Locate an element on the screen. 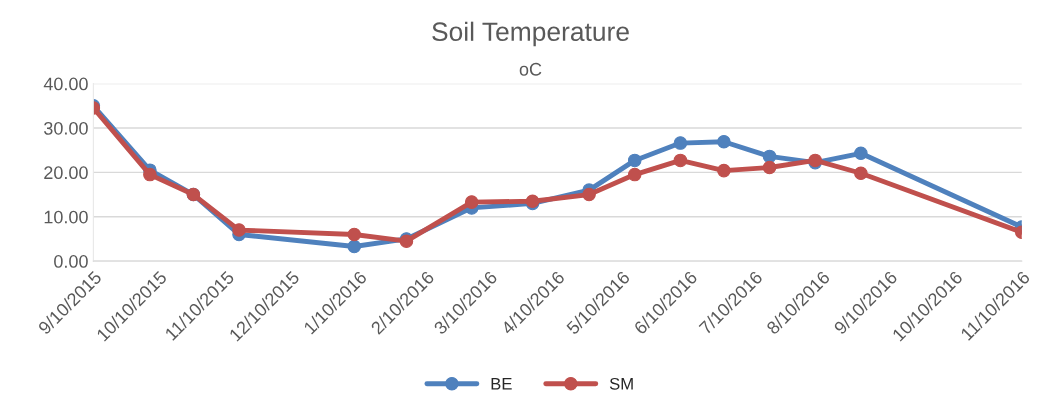  legend-label: SM is located at coordinates (621, 383).